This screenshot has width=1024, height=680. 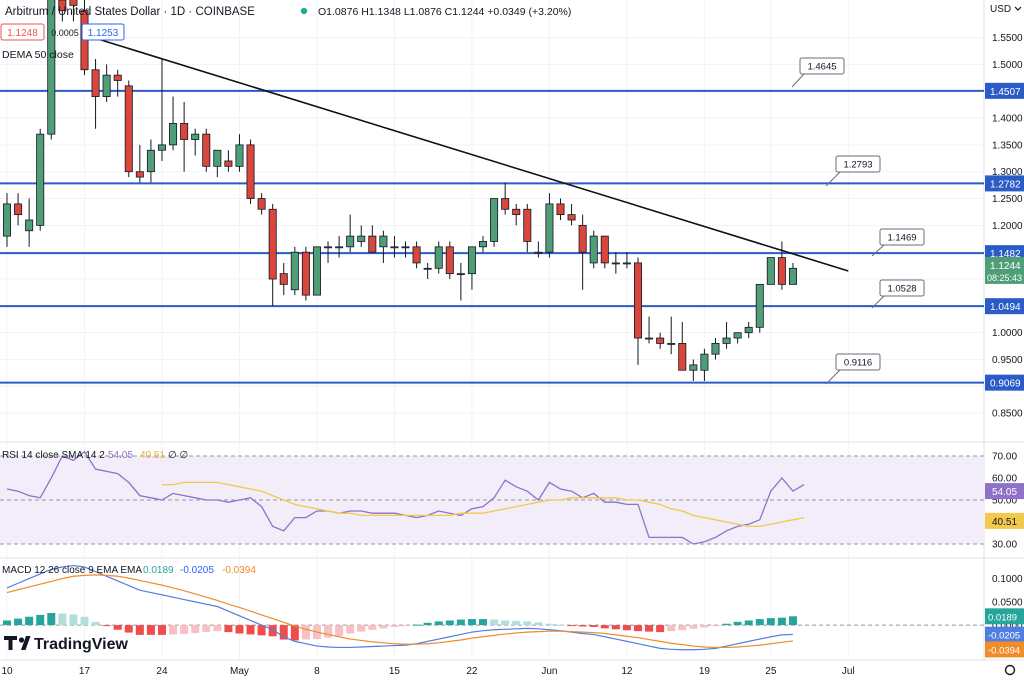 I want to click on rsi-legend: RSI 14 close SMA 14 2 54.05 40.51 ∅ ∅, so click(x=95, y=455).